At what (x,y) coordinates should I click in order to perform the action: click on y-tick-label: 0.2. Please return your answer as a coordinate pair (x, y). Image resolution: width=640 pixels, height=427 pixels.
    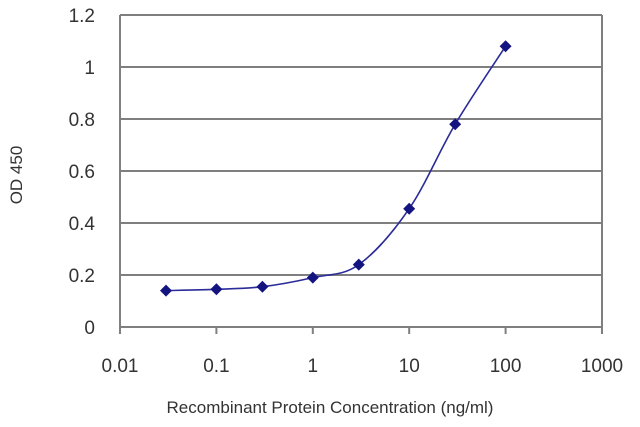
    Looking at the image, I should click on (82, 276).